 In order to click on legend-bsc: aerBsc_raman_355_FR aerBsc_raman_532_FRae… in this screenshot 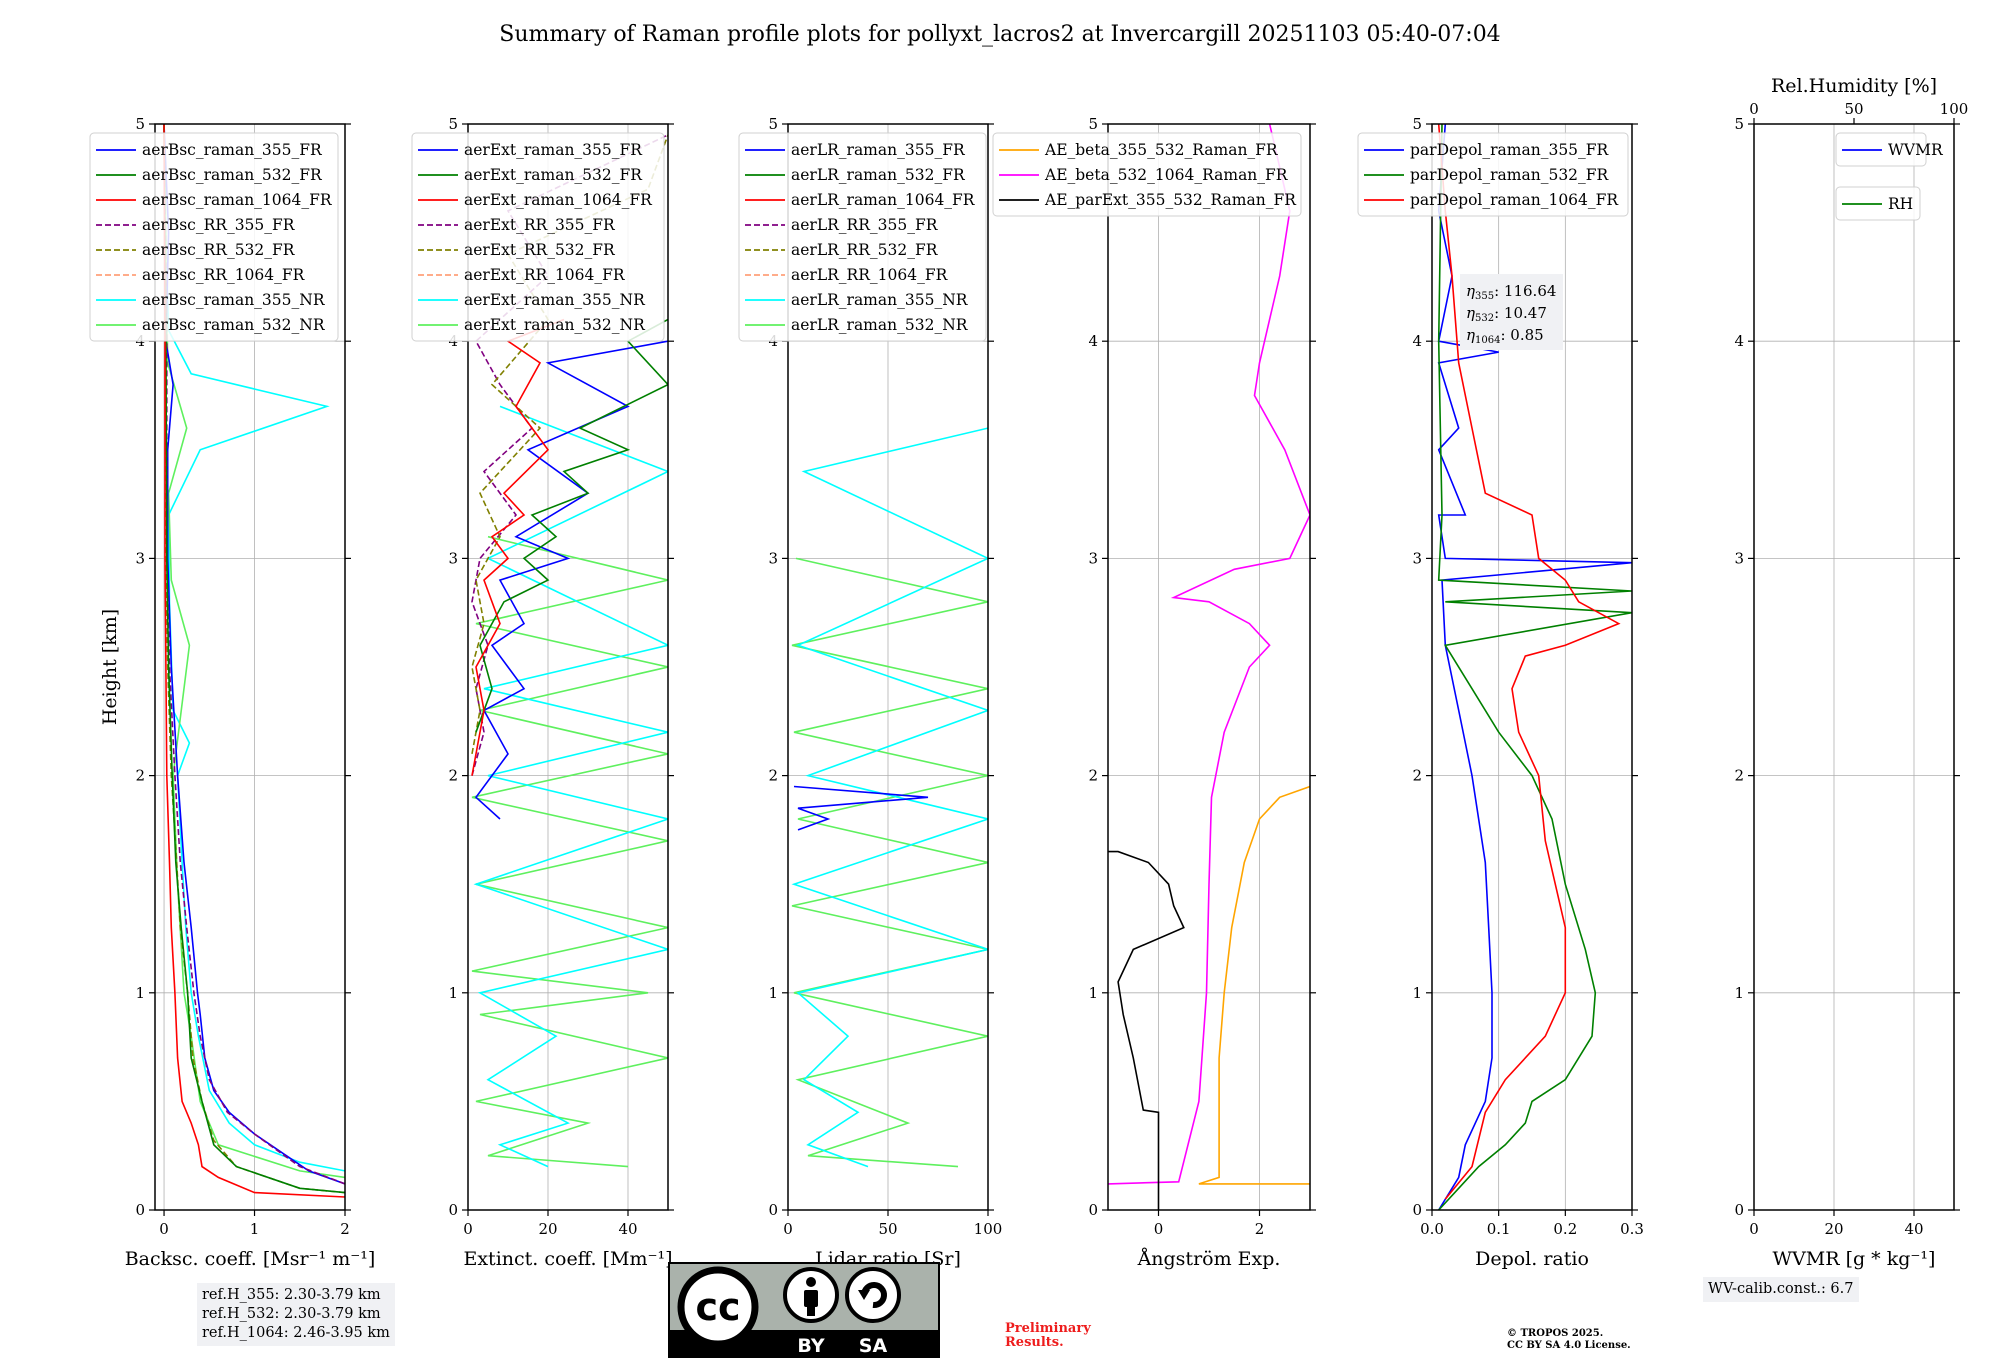, I will do `click(214, 237)`.